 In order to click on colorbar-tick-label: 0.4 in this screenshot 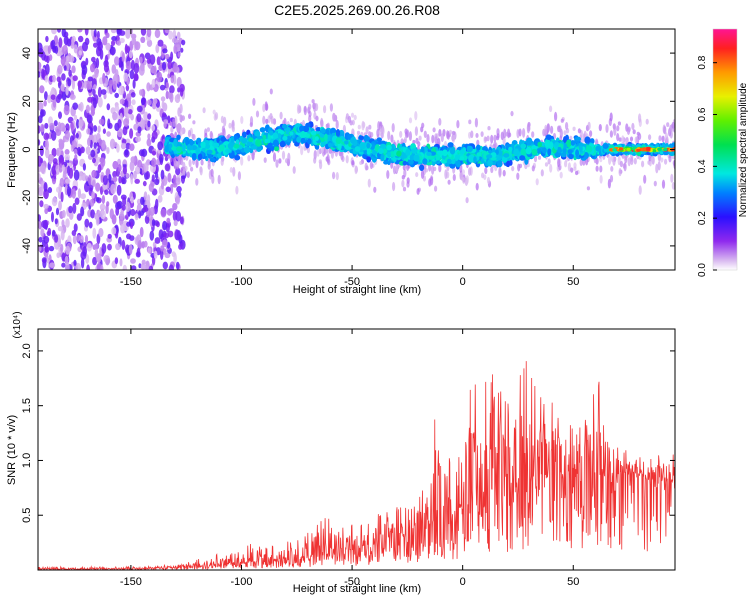, I will do `click(702, 166)`.